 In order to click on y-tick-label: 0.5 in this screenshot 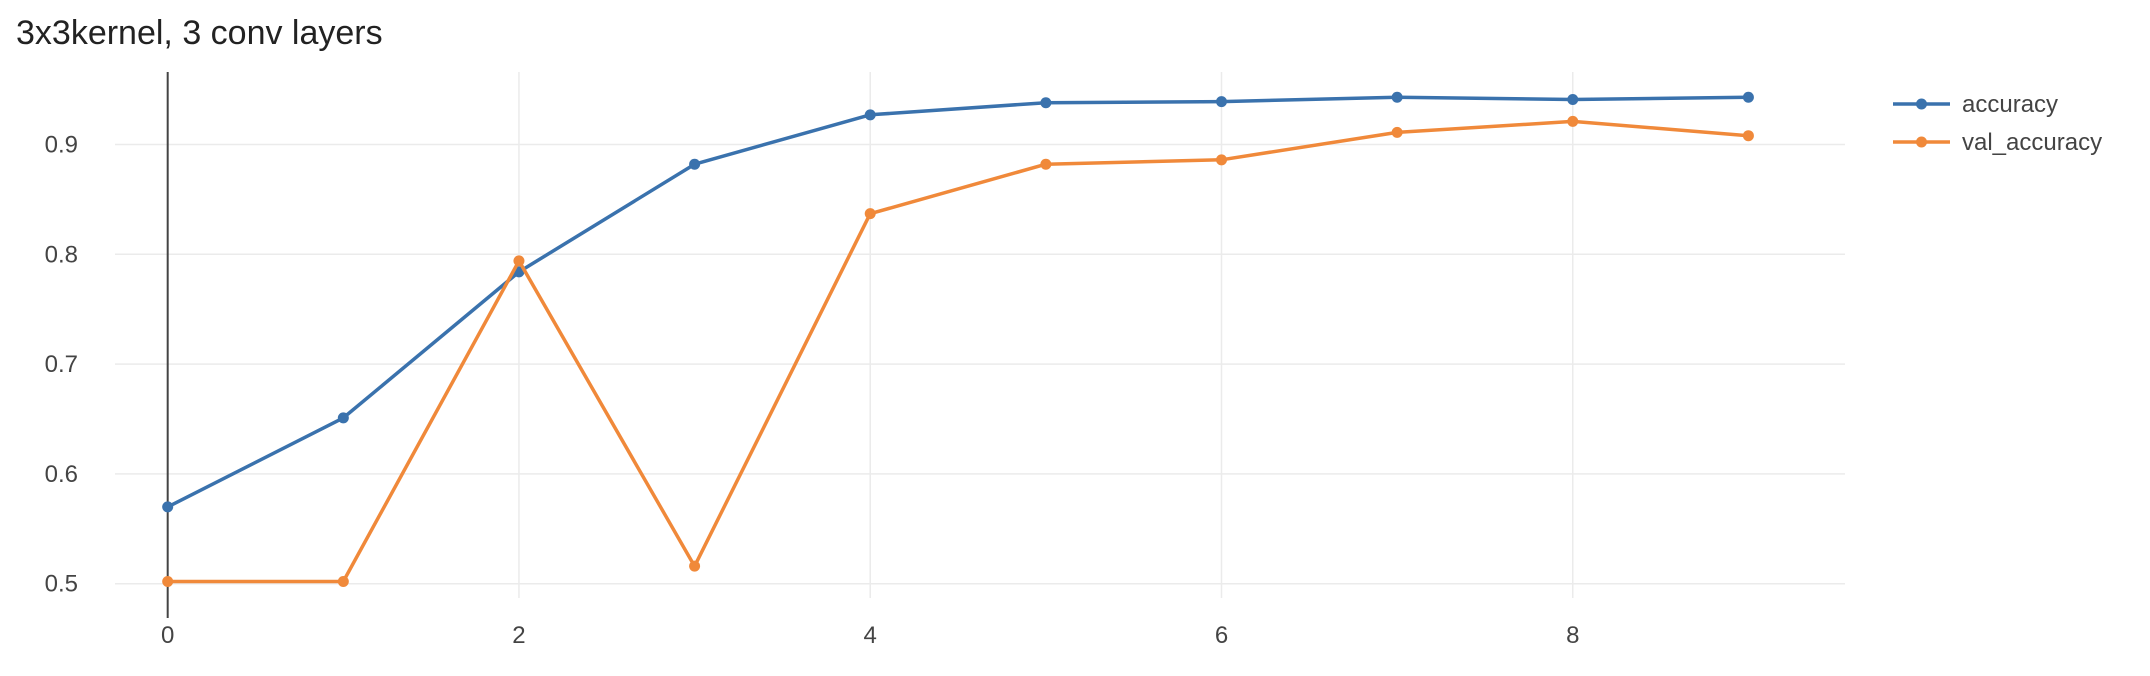, I will do `click(61, 584)`.